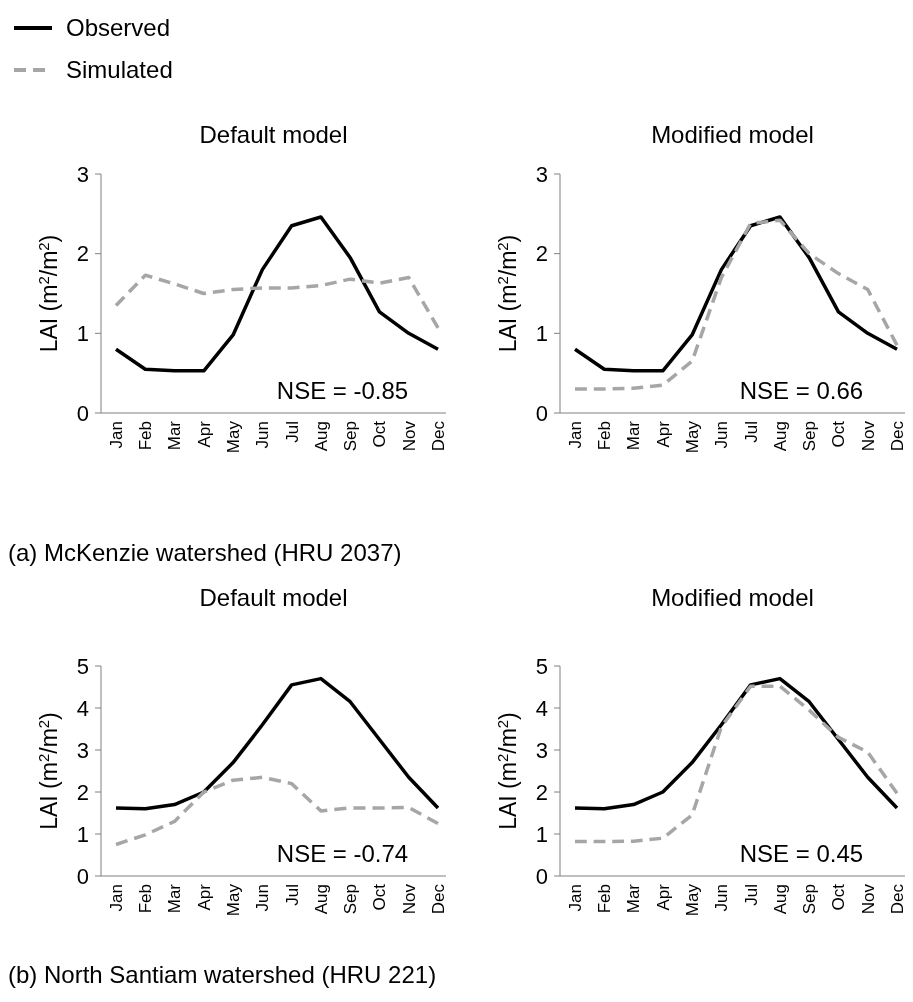 Image resolution: width=913 pixels, height=1002 pixels. Describe the element at coordinates (119, 70) in the screenshot. I see `legend-label: Simulated` at that location.